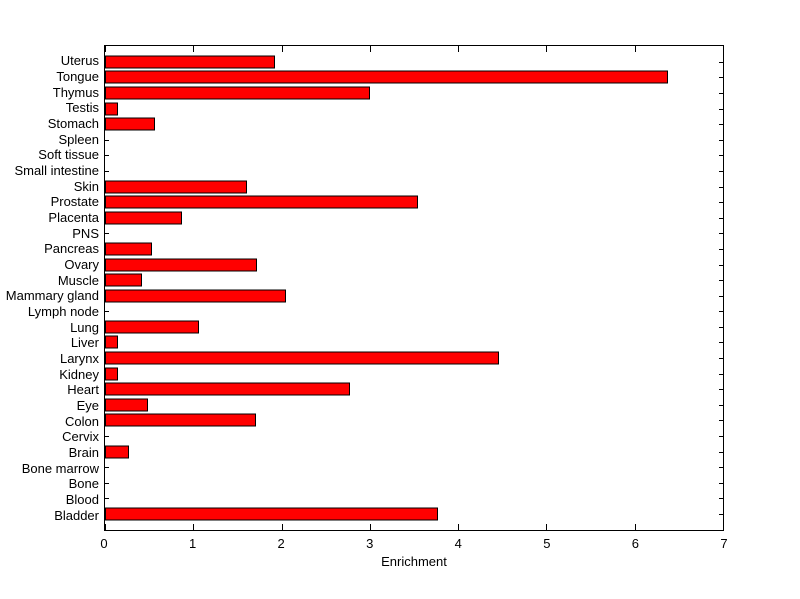  Describe the element at coordinates (79, 359) in the screenshot. I see `category-label: Larynx` at that location.